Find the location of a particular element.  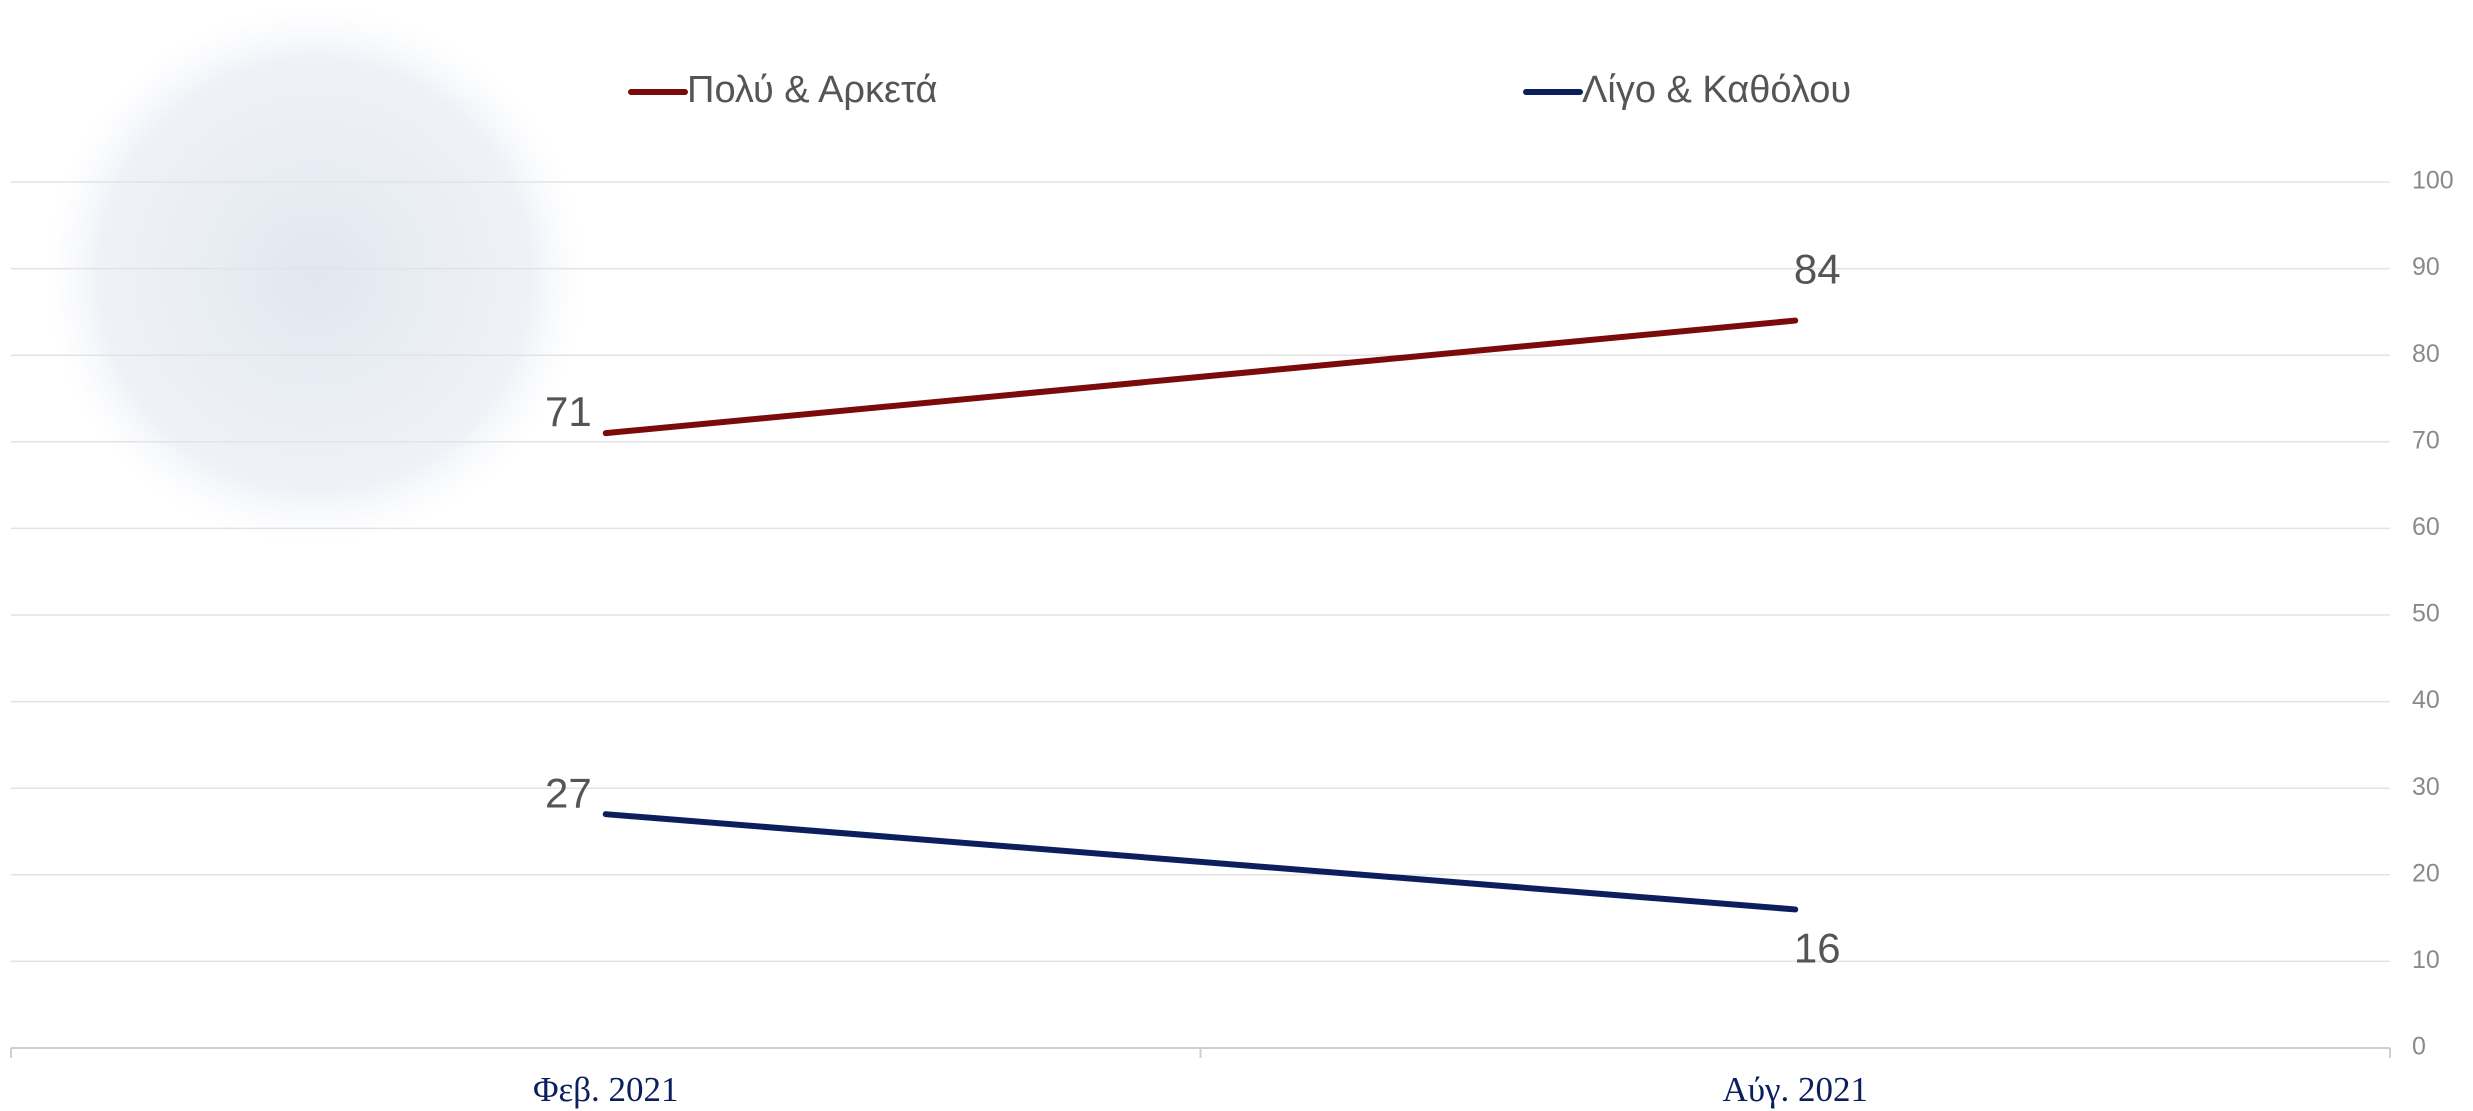

y-tick-label: 100 is located at coordinates (2433, 181).